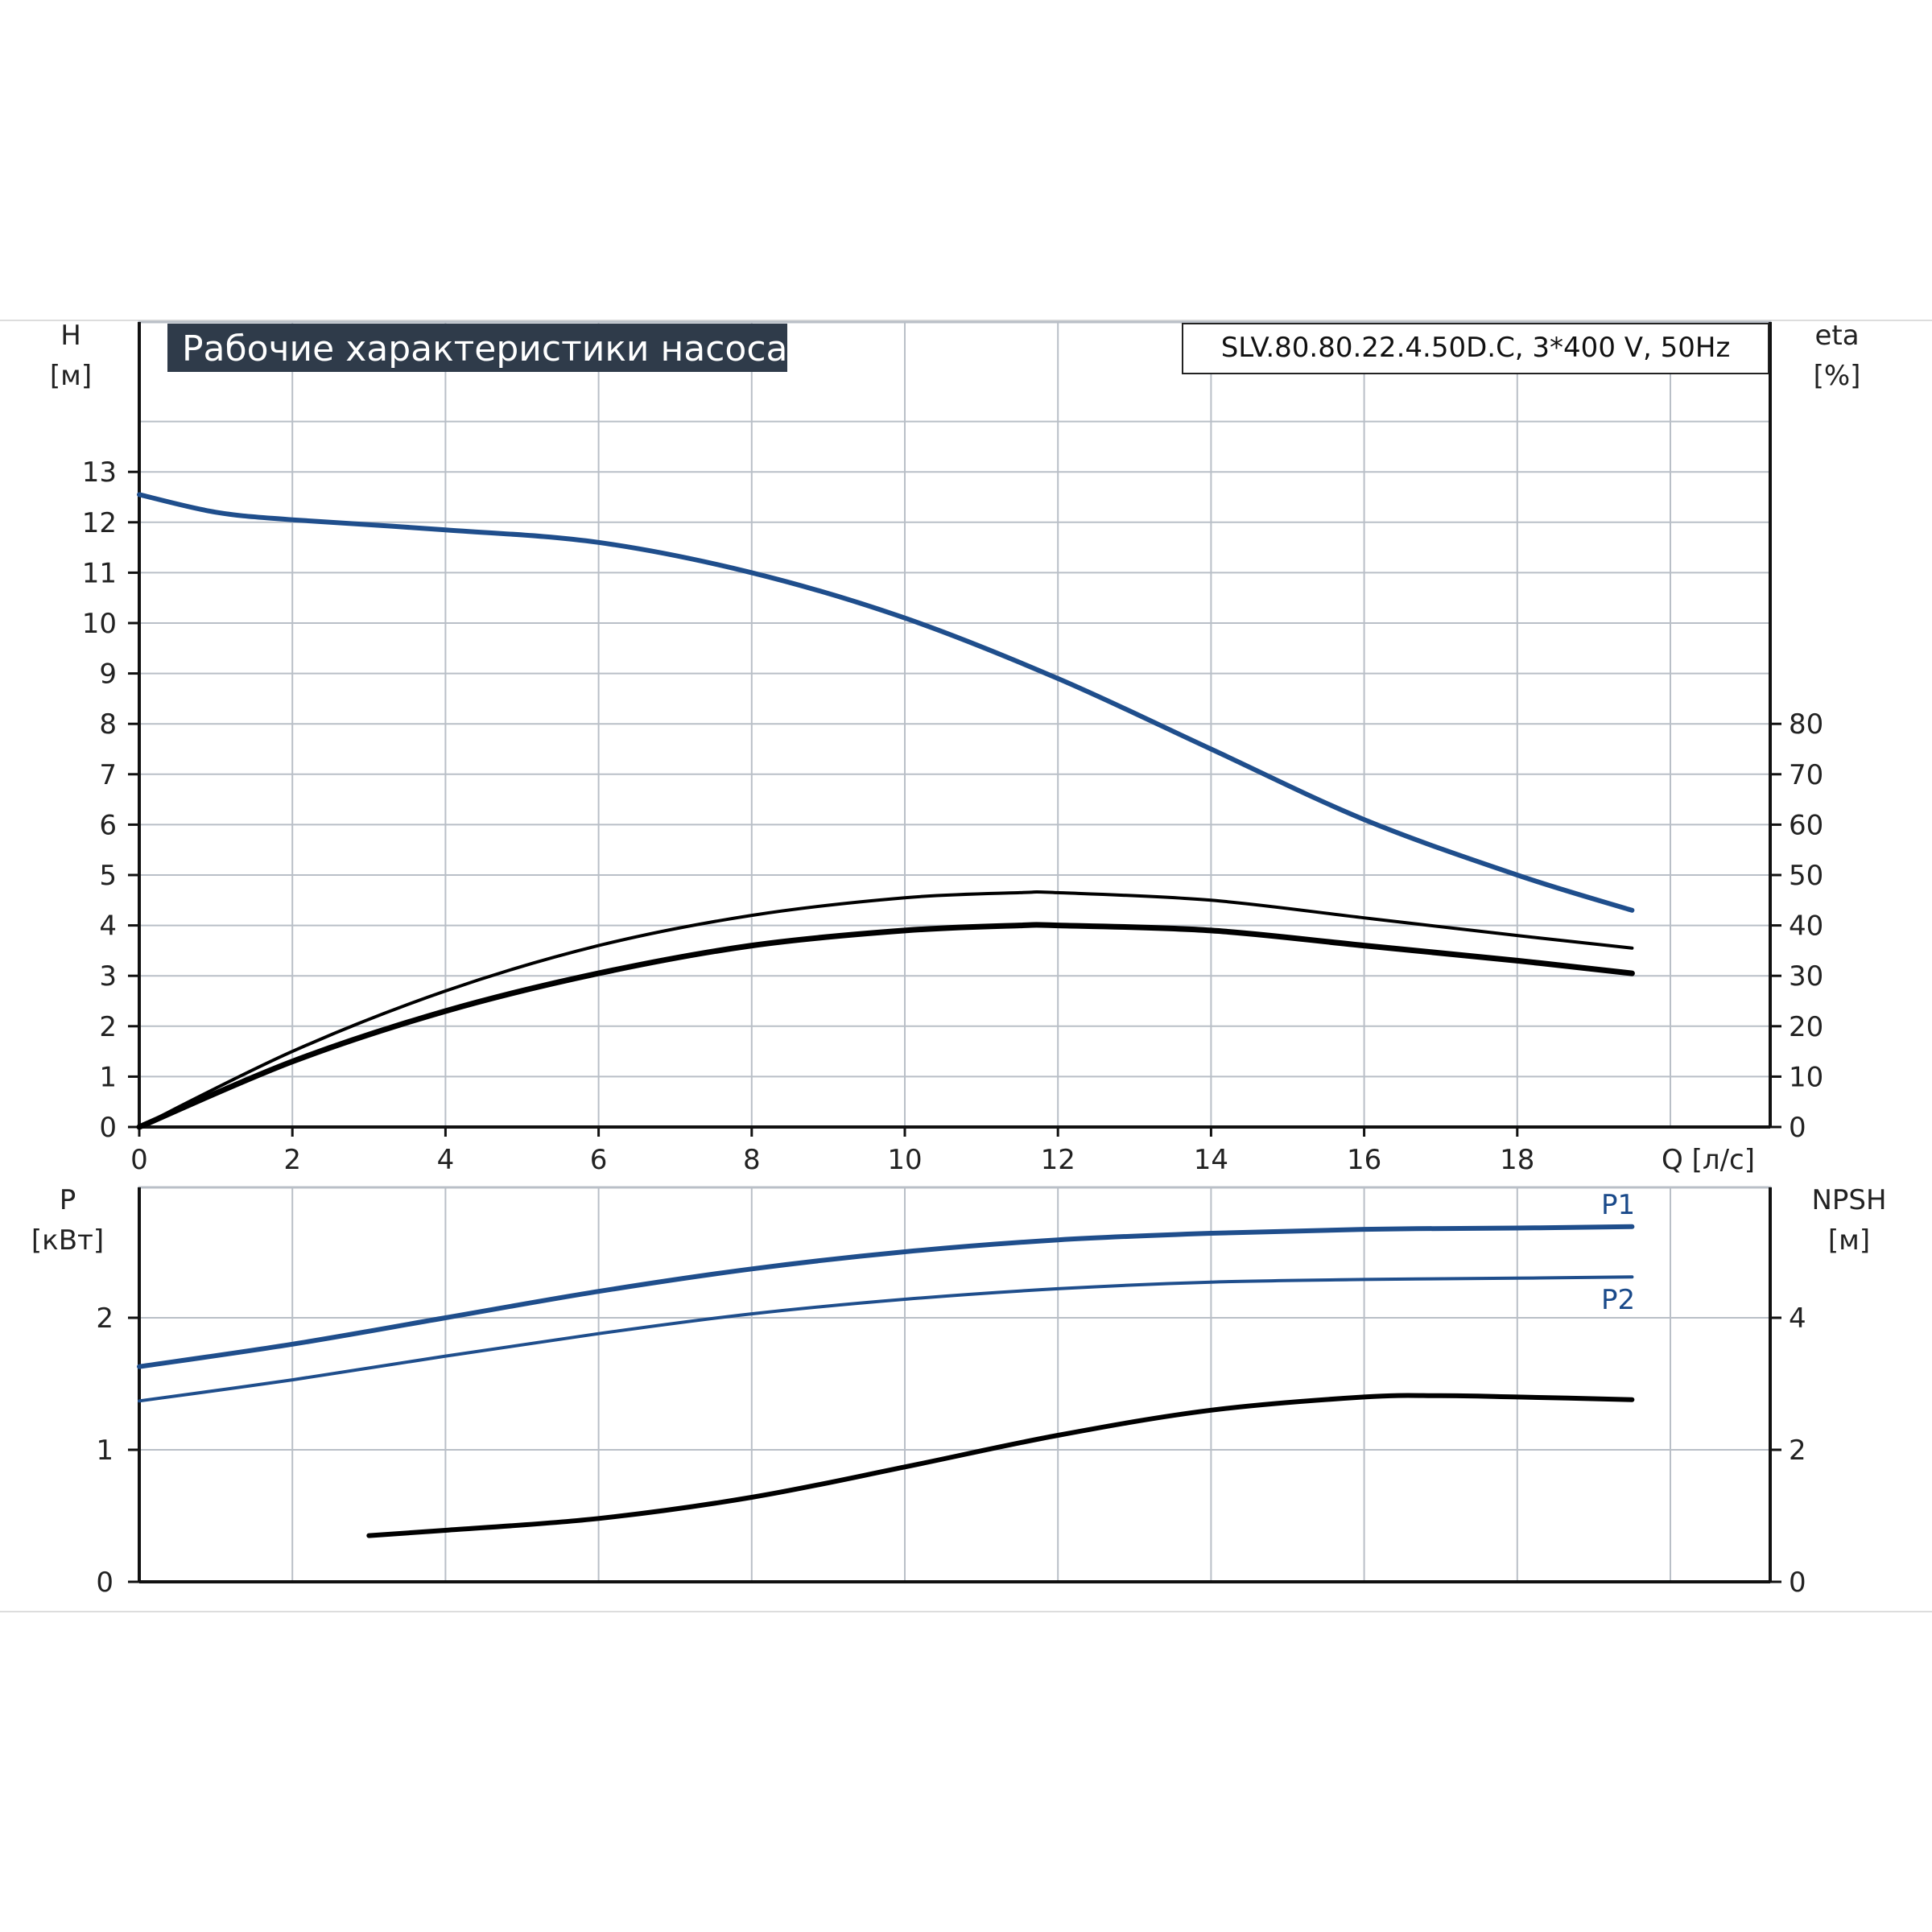  What do you see at coordinates (446, 1160) in the screenshot?
I see `x-tick-label: 4` at bounding box center [446, 1160].